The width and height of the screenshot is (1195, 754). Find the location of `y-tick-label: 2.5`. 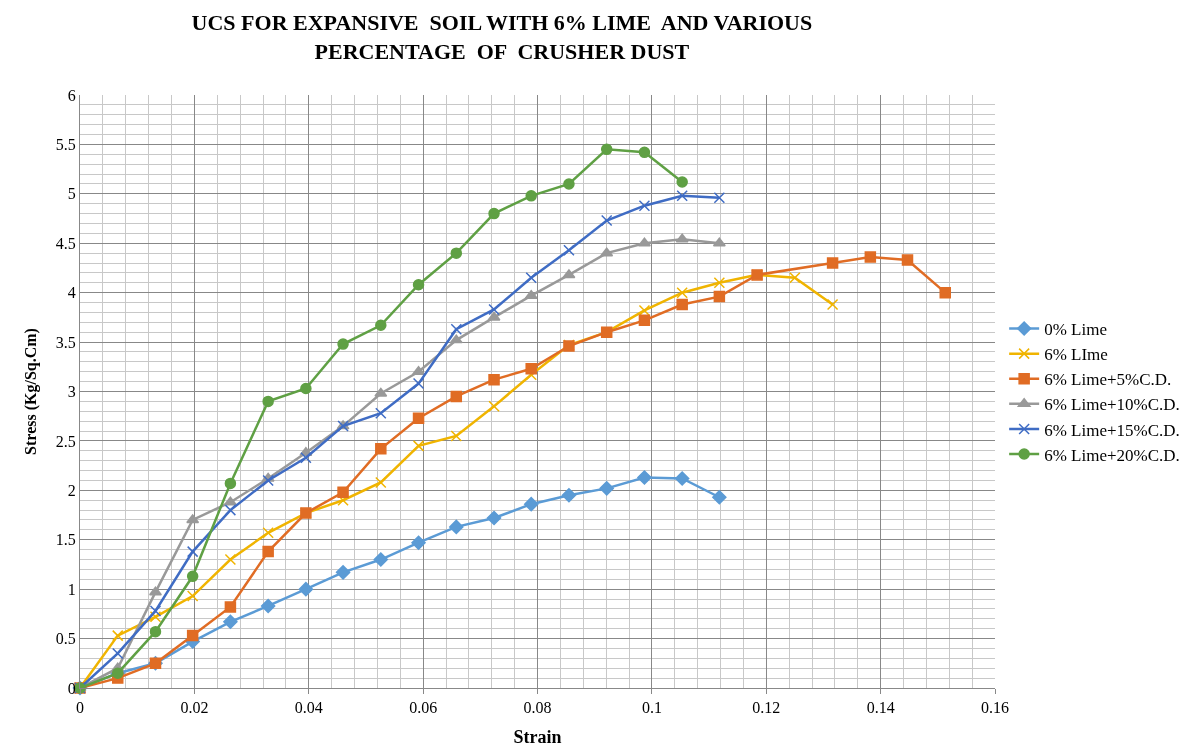

y-tick-label: 2.5 is located at coordinates (65, 441).